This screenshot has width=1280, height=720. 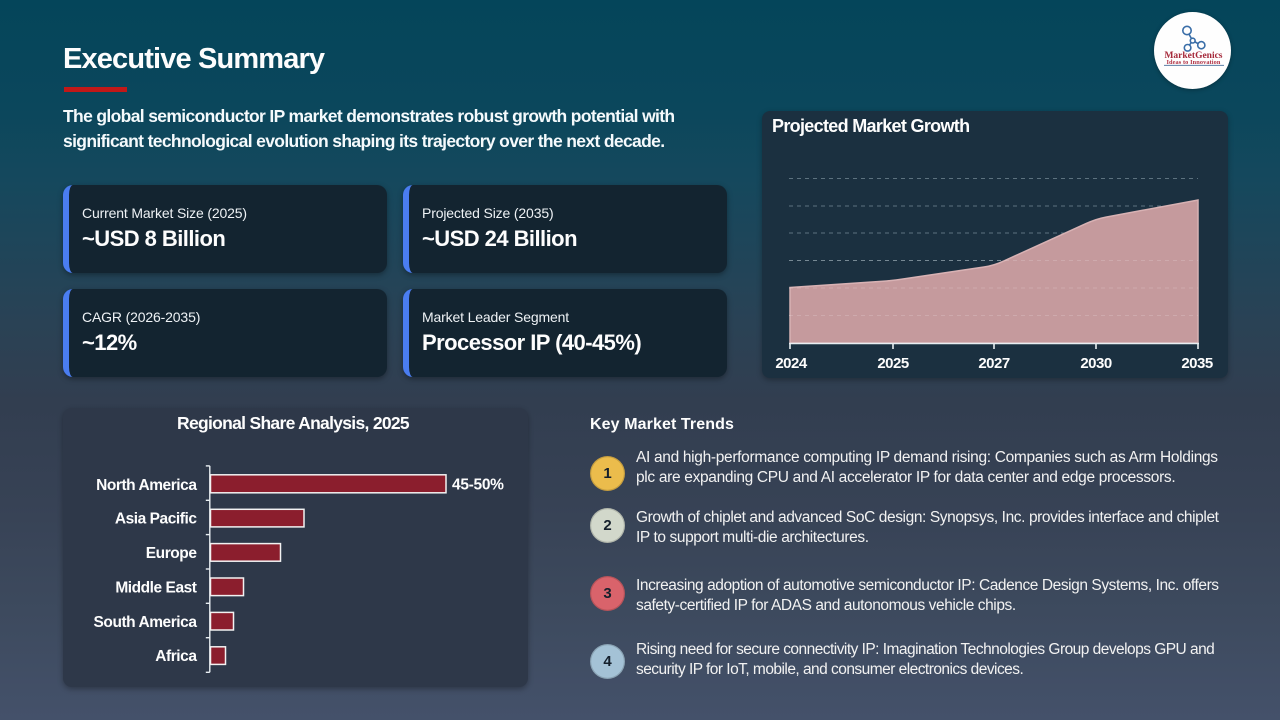 What do you see at coordinates (1193, 62) in the screenshot?
I see `svg-text: Ideas to Innovation` at bounding box center [1193, 62].